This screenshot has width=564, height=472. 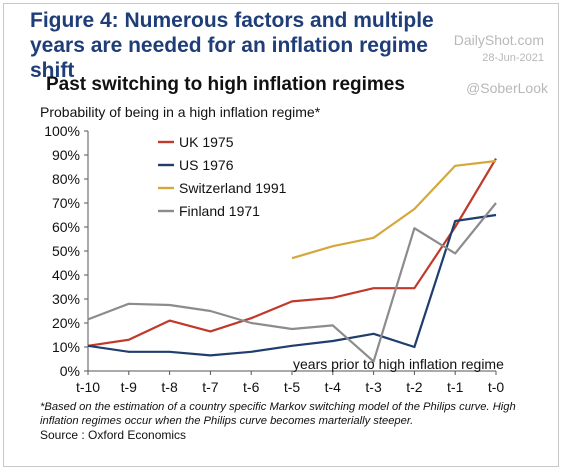 What do you see at coordinates (66, 203) in the screenshot?
I see `y-tick-label: 70%` at bounding box center [66, 203].